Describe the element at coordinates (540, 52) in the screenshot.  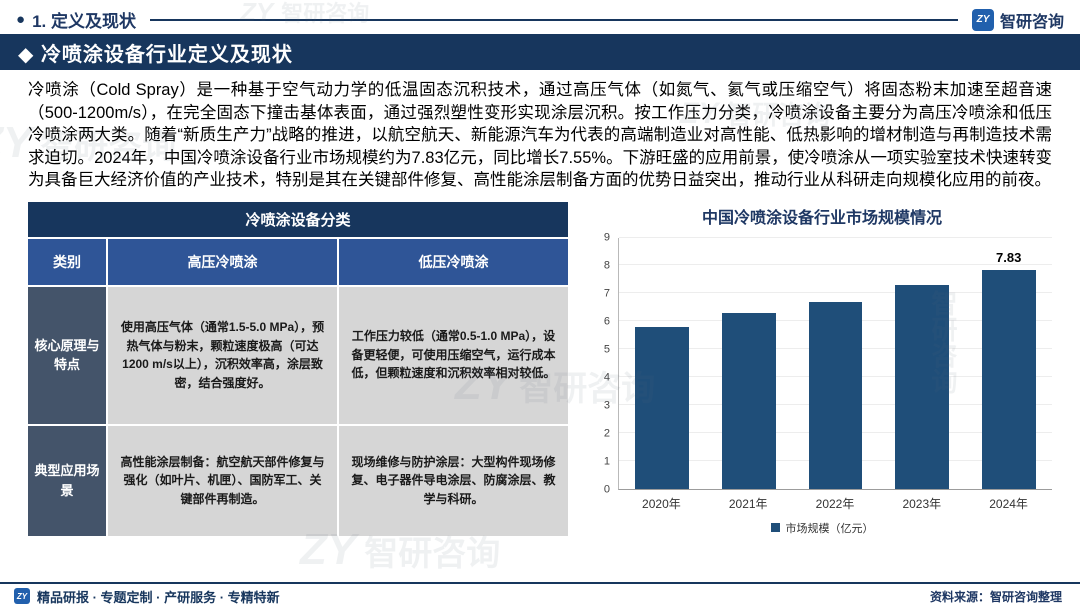
I see `title-banner: ◆ 冷喷涂设备行业定义及现状` at that location.